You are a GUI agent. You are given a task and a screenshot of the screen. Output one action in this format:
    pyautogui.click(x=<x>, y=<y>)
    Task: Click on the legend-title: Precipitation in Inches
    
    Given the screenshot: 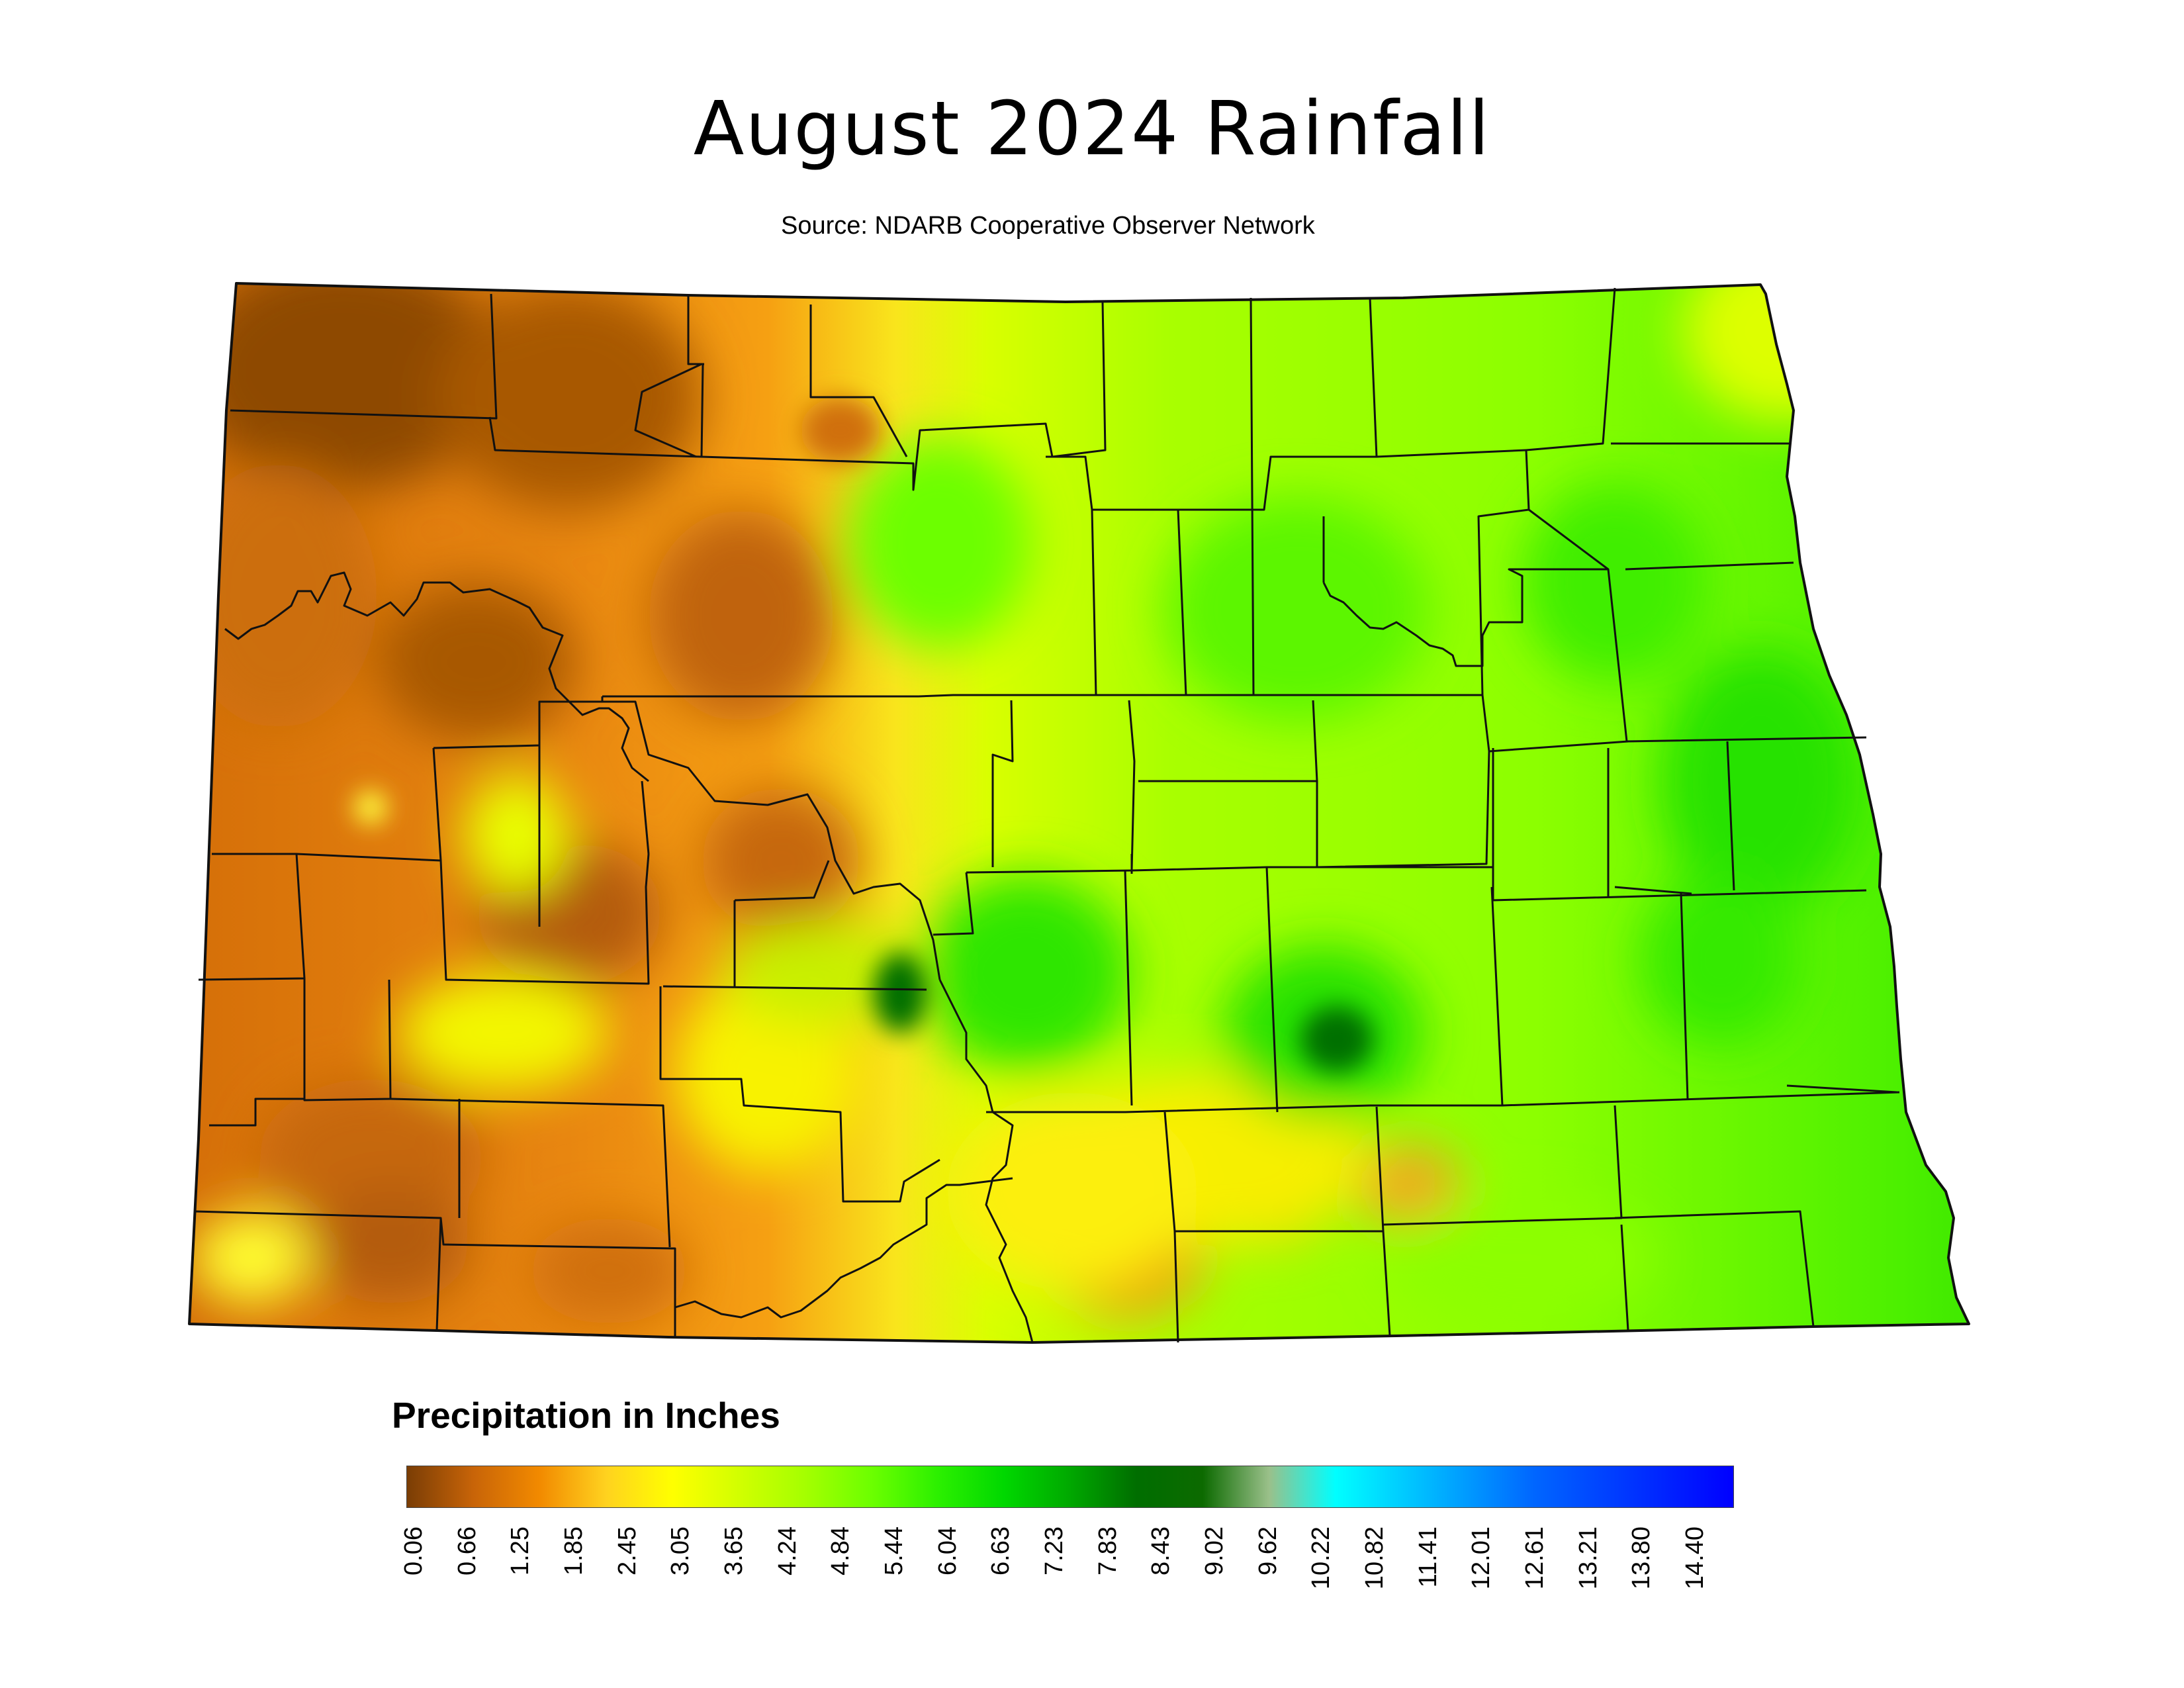 What is the action you would take?
    pyautogui.click(x=586, y=1415)
    